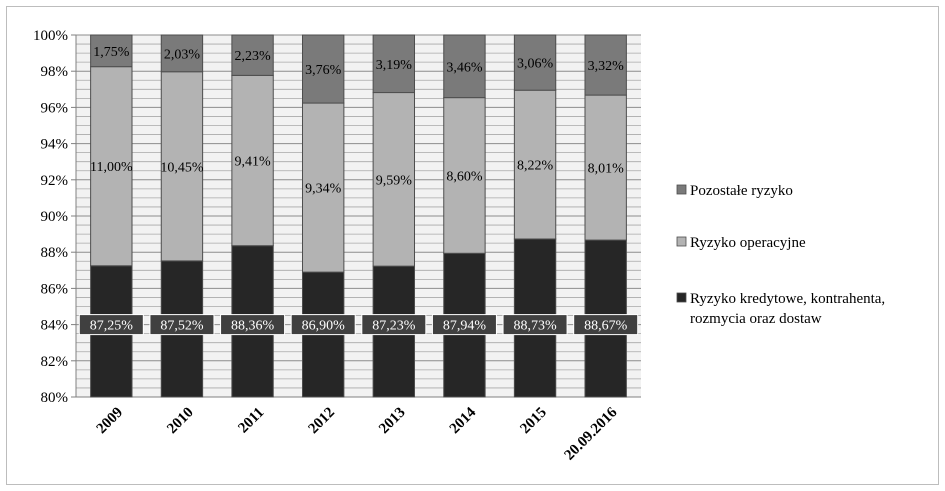 Image resolution: width=945 pixels, height=491 pixels. What do you see at coordinates (321, 421) in the screenshot?
I see `x-tick-label: 2012` at bounding box center [321, 421].